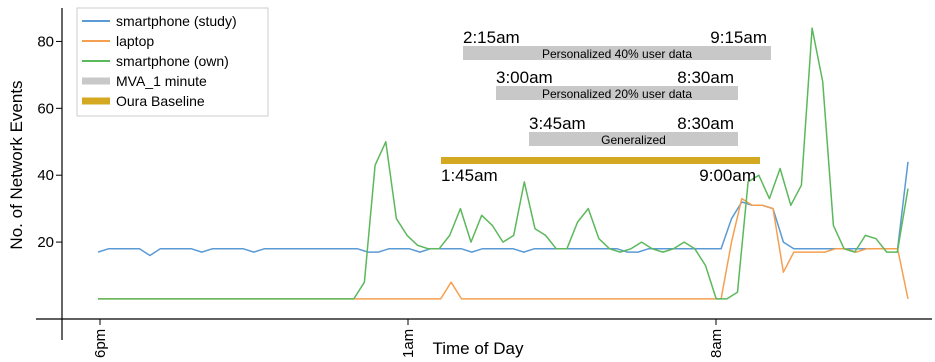 Image resolution: width=935 pixels, height=362 pixels. I want to click on x-axis-title: Time of Day, so click(478, 348).